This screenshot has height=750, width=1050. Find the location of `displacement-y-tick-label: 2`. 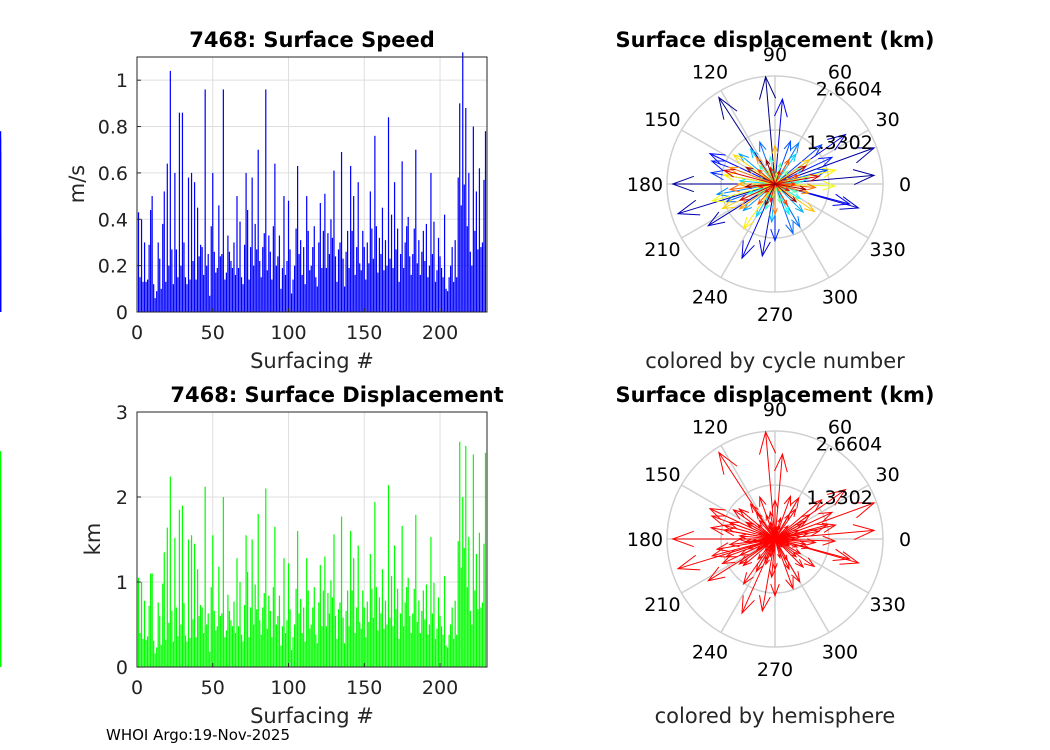

displacement-y-tick-label: 2 is located at coordinates (122, 498).